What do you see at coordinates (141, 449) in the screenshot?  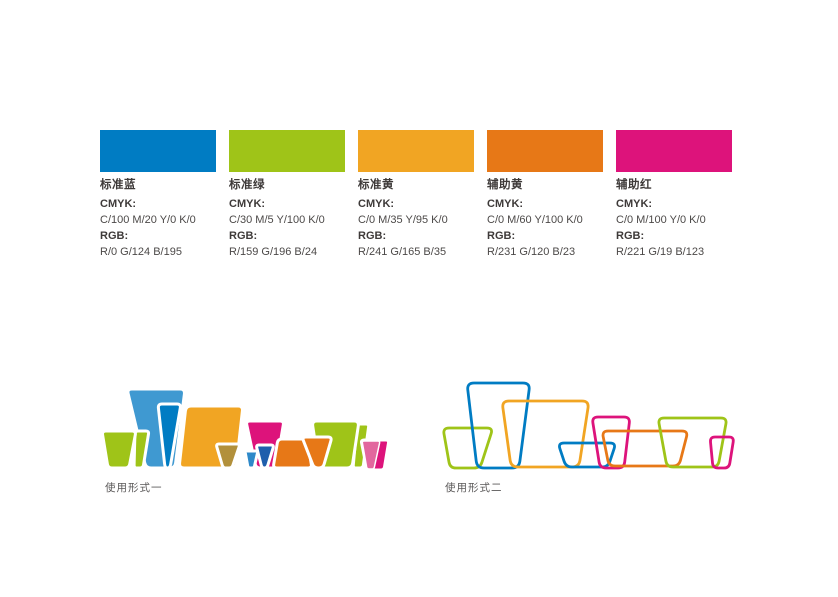 I see `logo1-green-sliver-left-shape` at bounding box center [141, 449].